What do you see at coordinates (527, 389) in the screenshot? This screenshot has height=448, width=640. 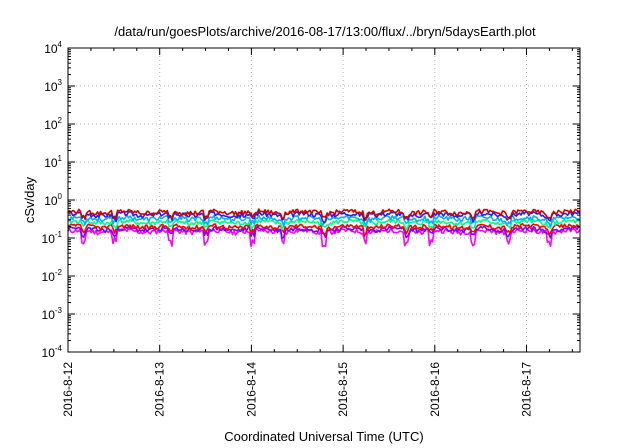 I see `x-tick-label: 2016-8-17` at bounding box center [527, 389].